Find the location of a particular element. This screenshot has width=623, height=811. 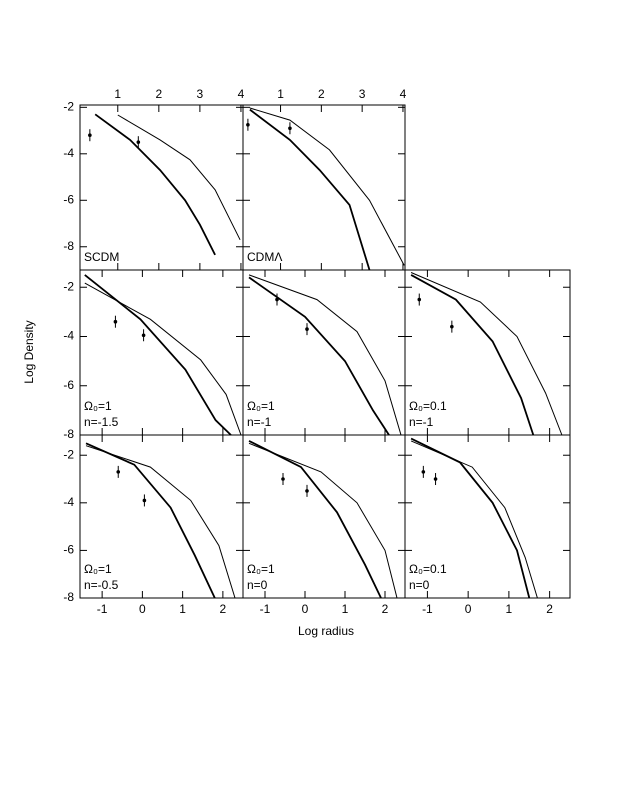

x-axis-label: Log radius is located at coordinates (326, 631).